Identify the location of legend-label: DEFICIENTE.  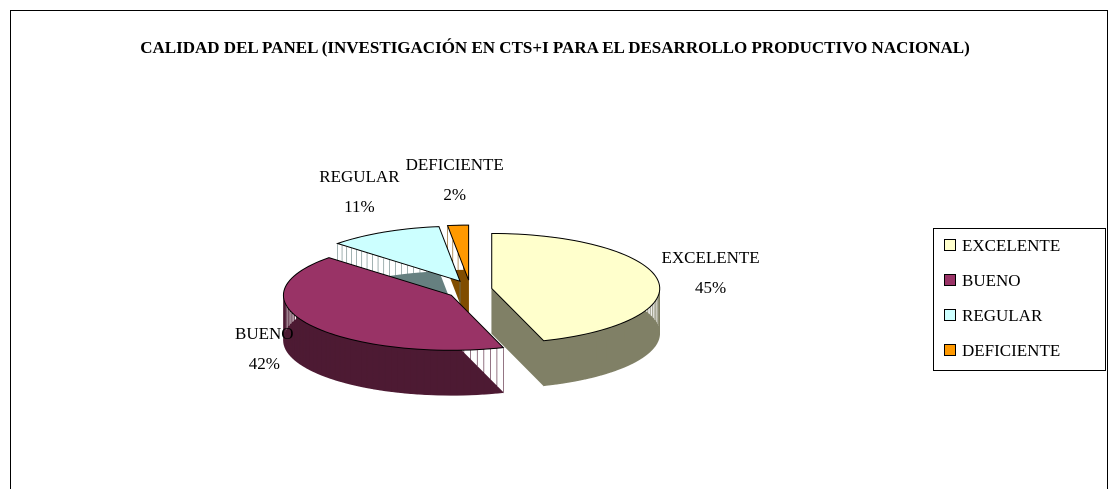
(1011, 350).